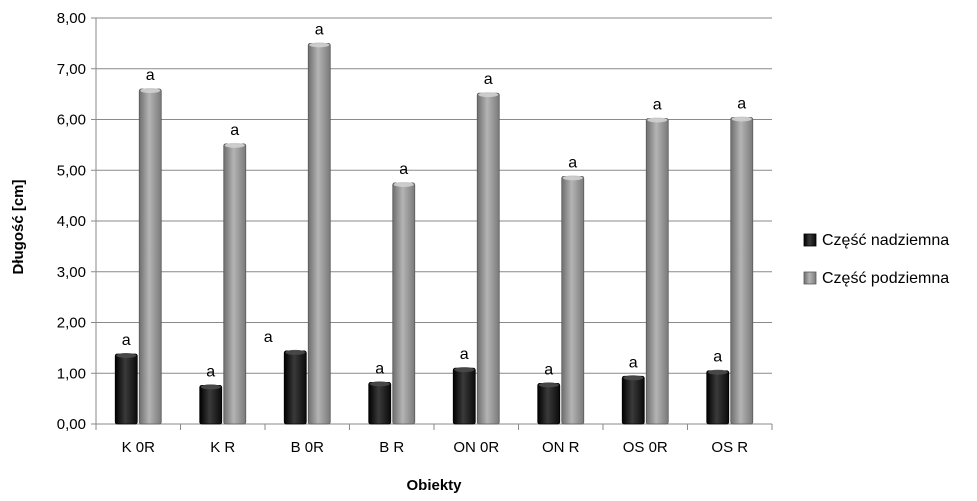 Image resolution: width=977 pixels, height=501 pixels. I want to click on y-tick-label: 5,00, so click(71, 170).